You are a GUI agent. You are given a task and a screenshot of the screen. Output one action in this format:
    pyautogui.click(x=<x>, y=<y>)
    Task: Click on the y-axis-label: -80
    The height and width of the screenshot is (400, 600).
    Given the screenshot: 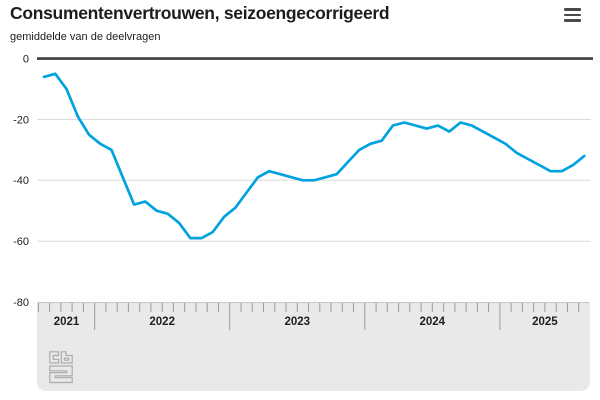 What is the action you would take?
    pyautogui.click(x=21, y=303)
    